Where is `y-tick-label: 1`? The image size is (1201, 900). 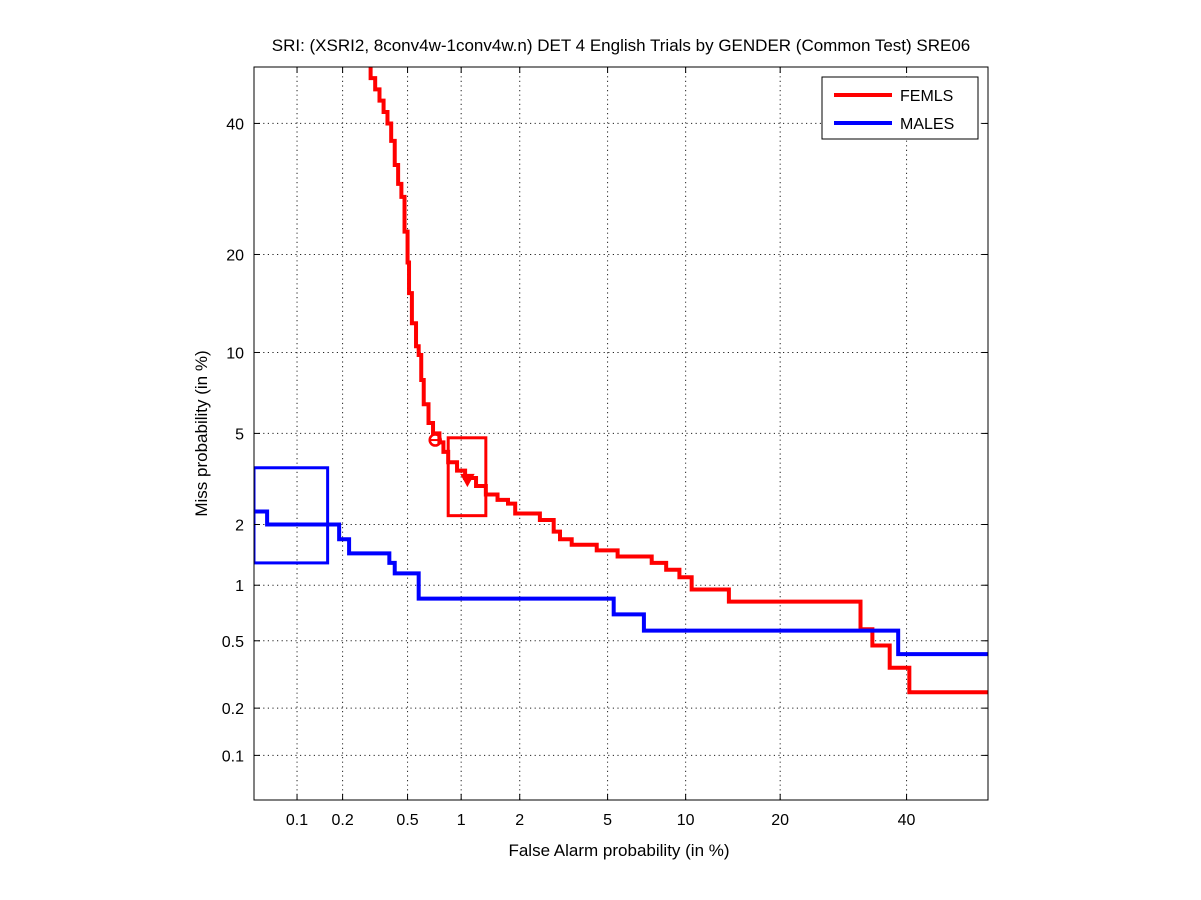 y-tick-label: 1 is located at coordinates (239, 586).